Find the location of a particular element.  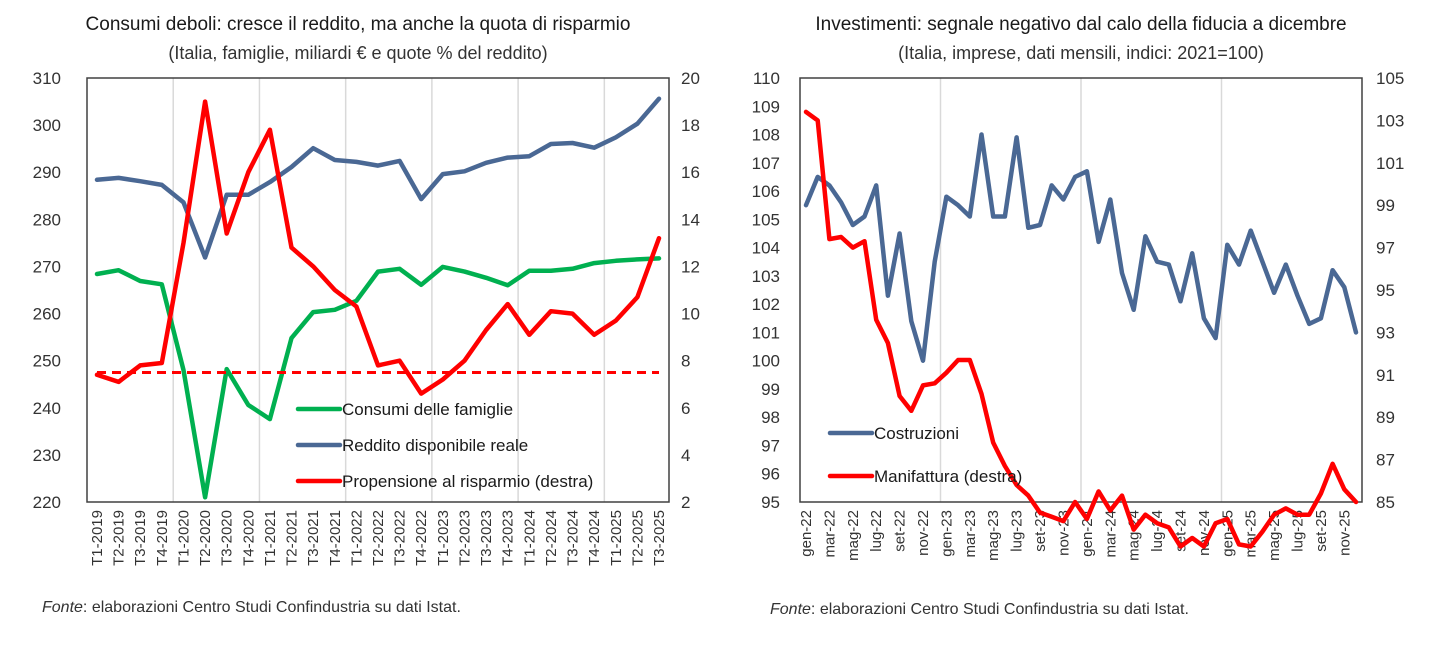

x-tick-label: mag-22 is located at coordinates (853, 535).